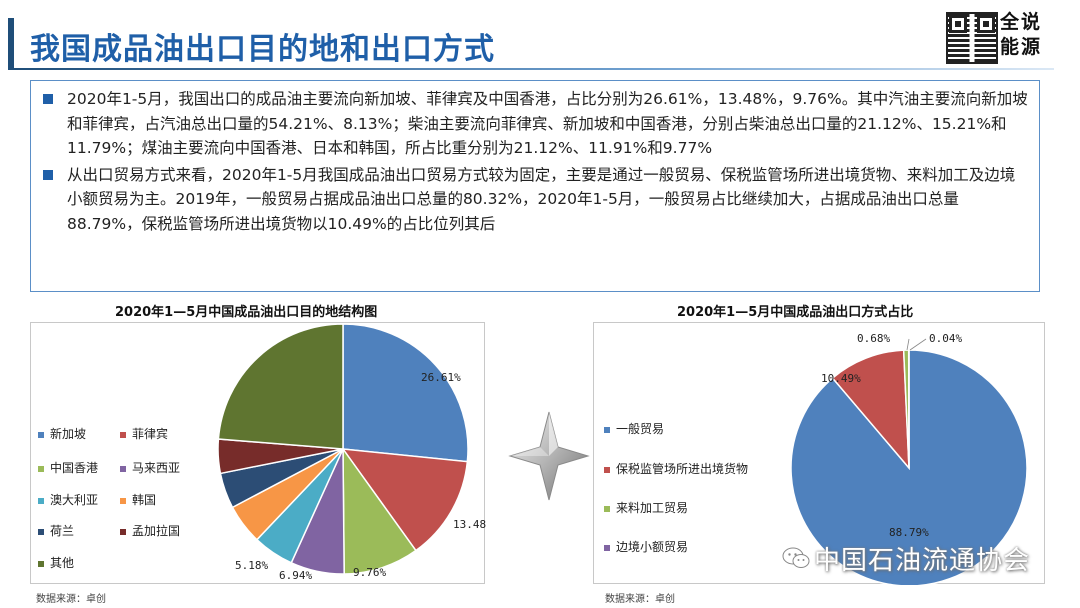 This screenshot has height=608, width=1080. What do you see at coordinates (251, 565) in the screenshot?
I see `pie-data-label-1-5: 5.18%` at bounding box center [251, 565].